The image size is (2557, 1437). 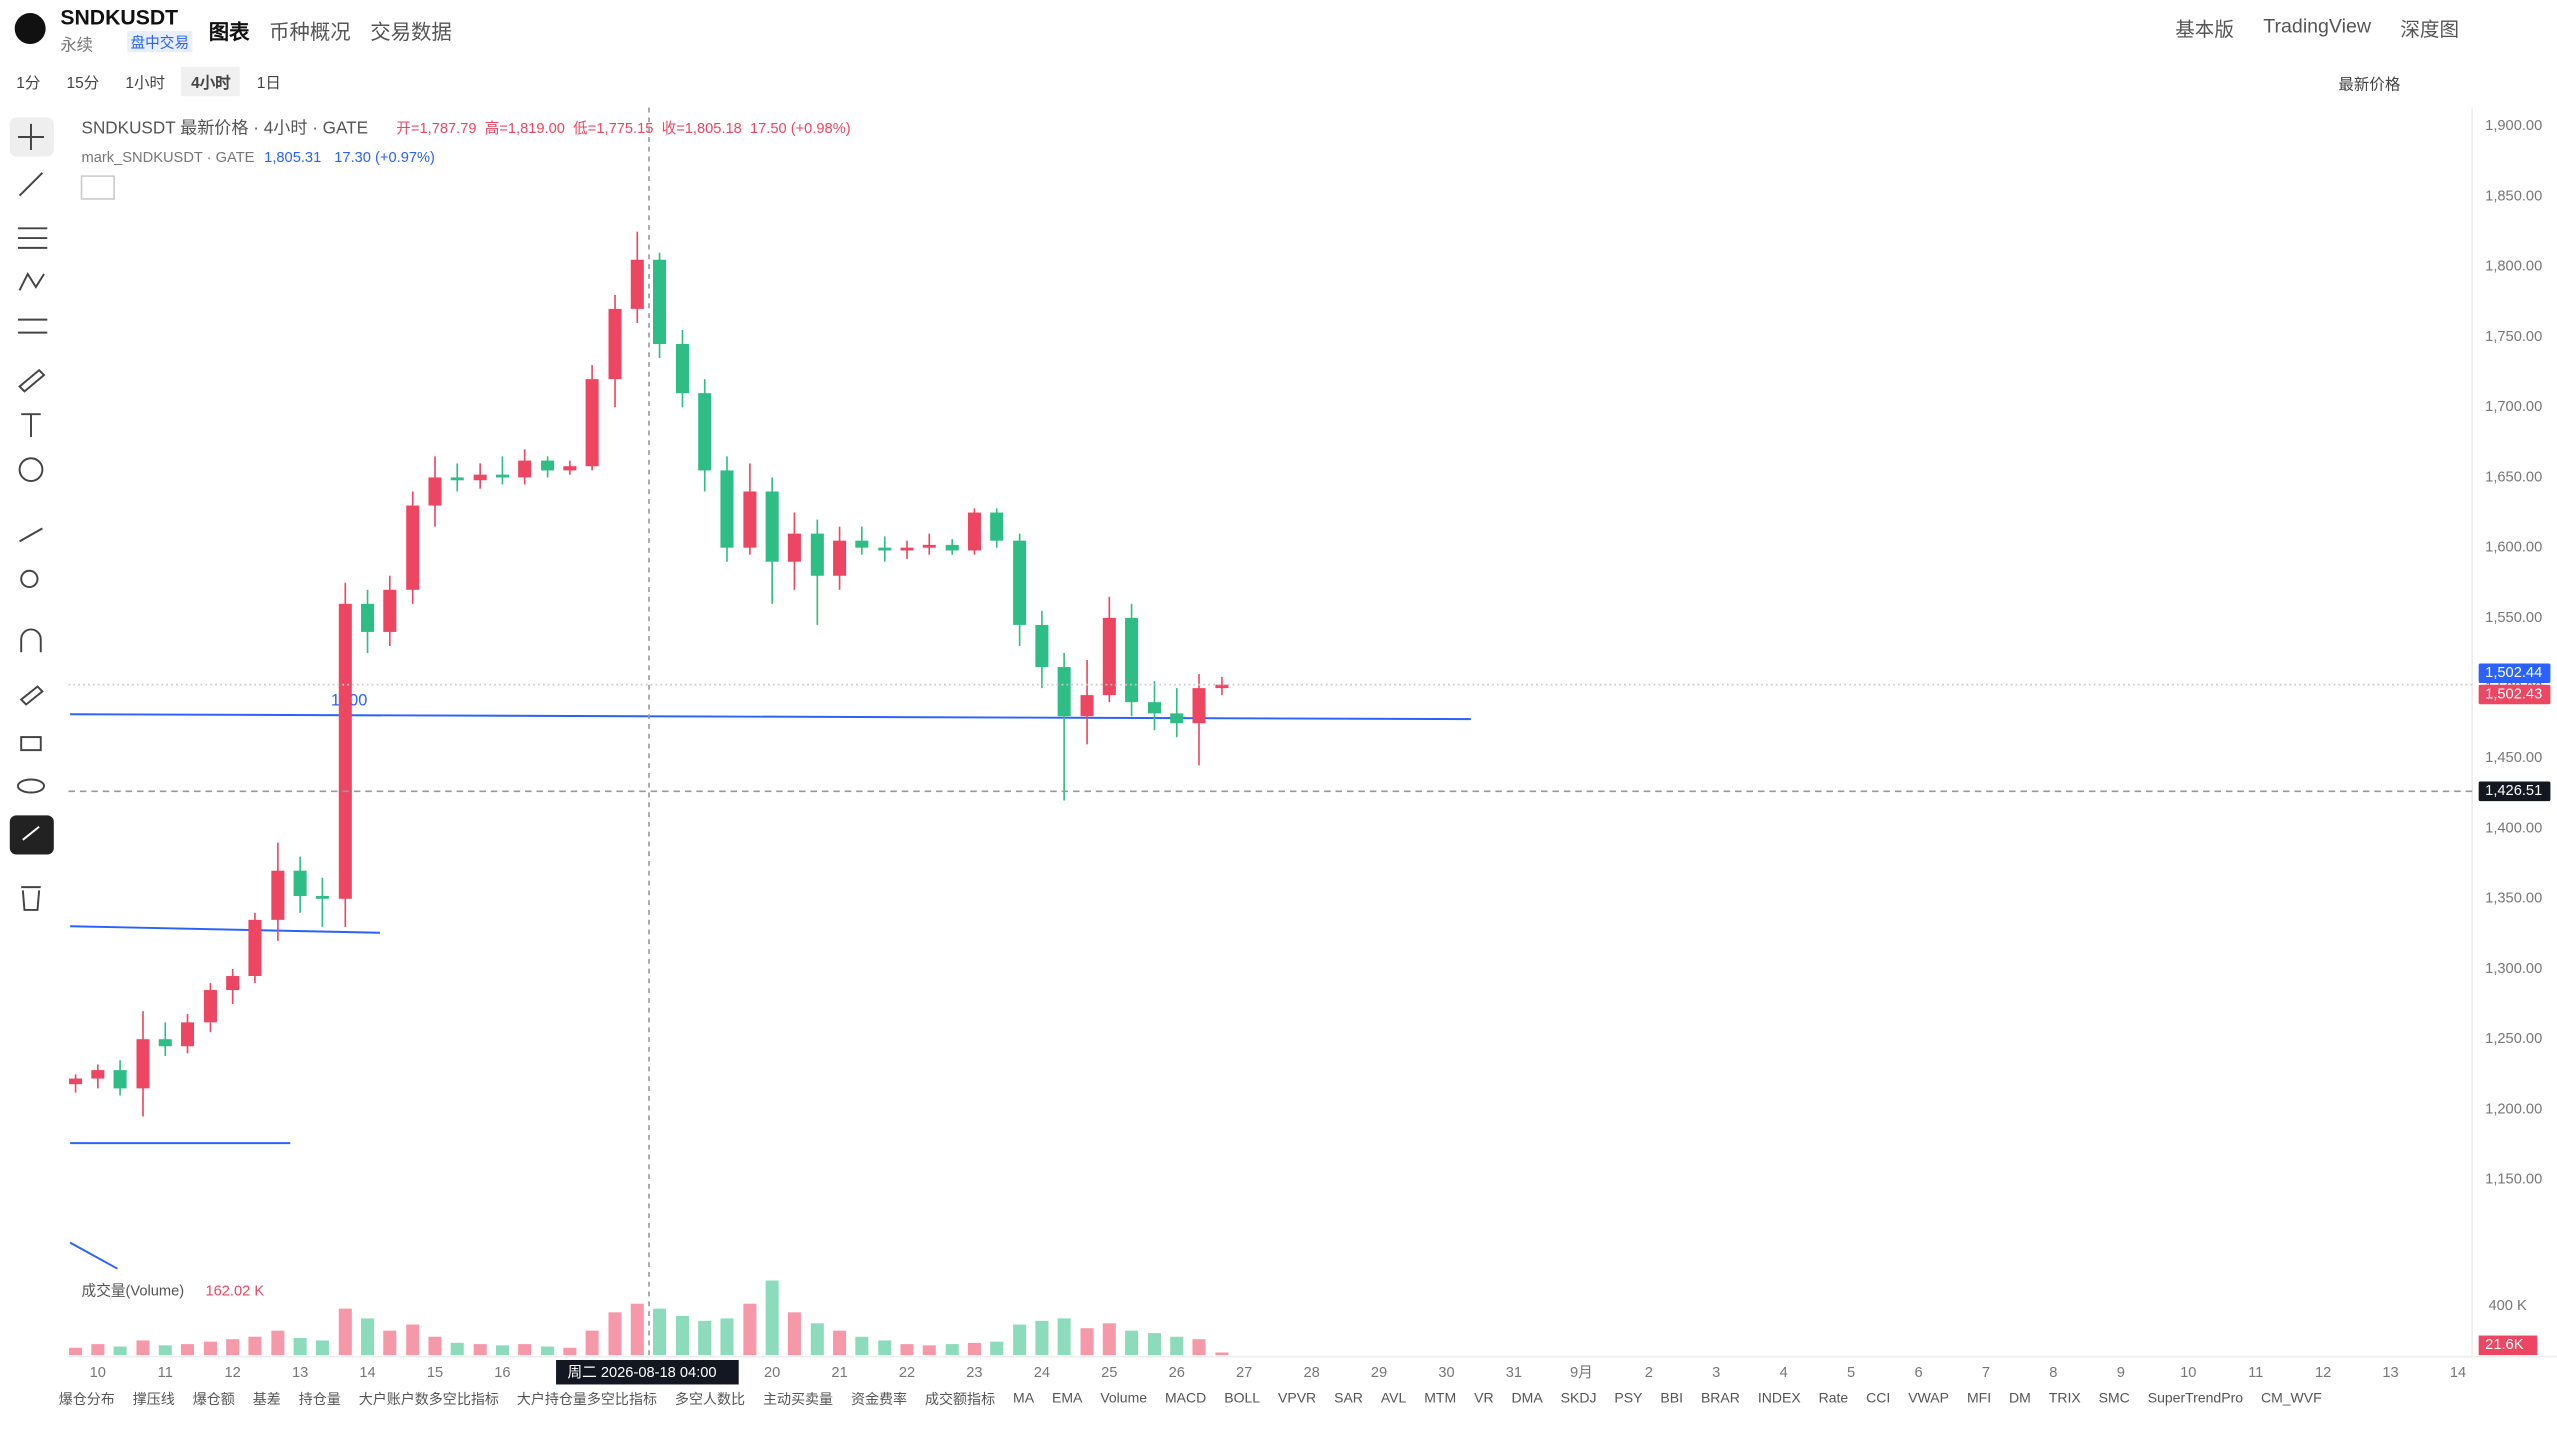 What do you see at coordinates (28, 84) in the screenshot?
I see `interval: 1分` at bounding box center [28, 84].